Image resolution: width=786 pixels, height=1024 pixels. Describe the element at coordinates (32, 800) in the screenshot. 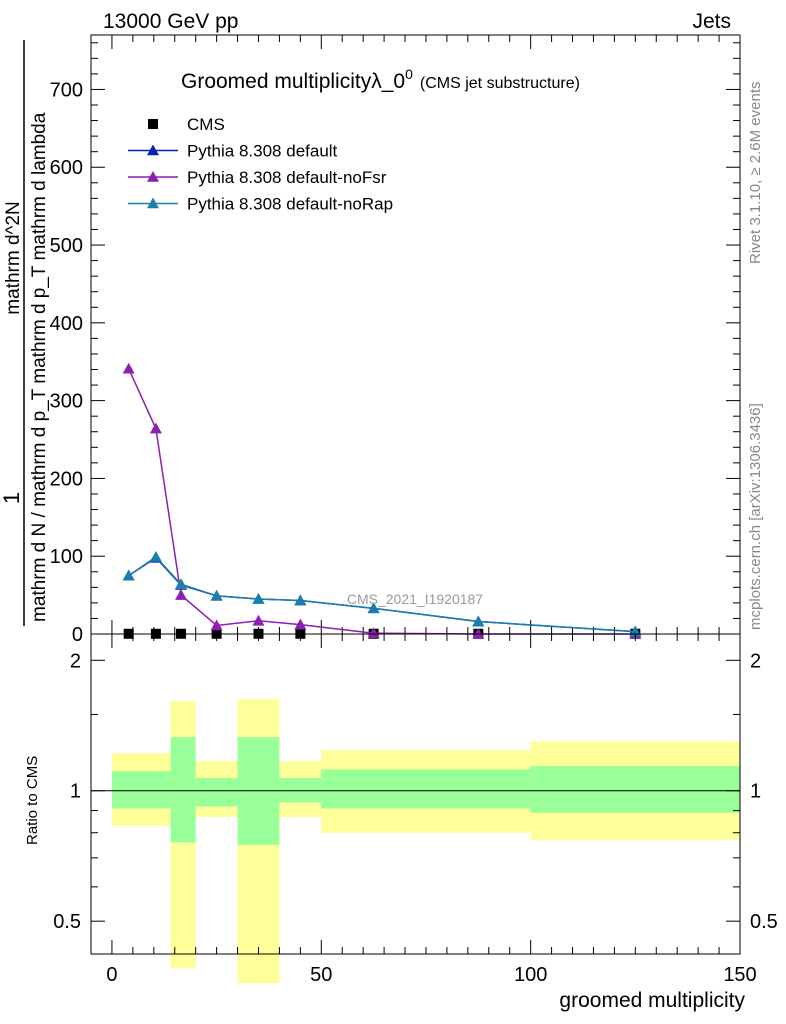

I see `ratio-y-axis-label: Ratio to CMS` at that location.